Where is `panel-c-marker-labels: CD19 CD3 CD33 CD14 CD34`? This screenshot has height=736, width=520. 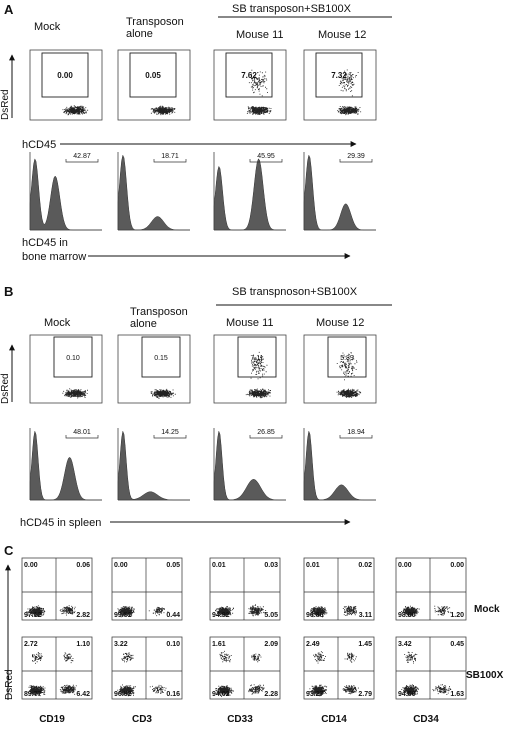 panel-c-marker-labels: CD19 CD3 CD33 CD14 CD34 is located at coordinates (239, 719).